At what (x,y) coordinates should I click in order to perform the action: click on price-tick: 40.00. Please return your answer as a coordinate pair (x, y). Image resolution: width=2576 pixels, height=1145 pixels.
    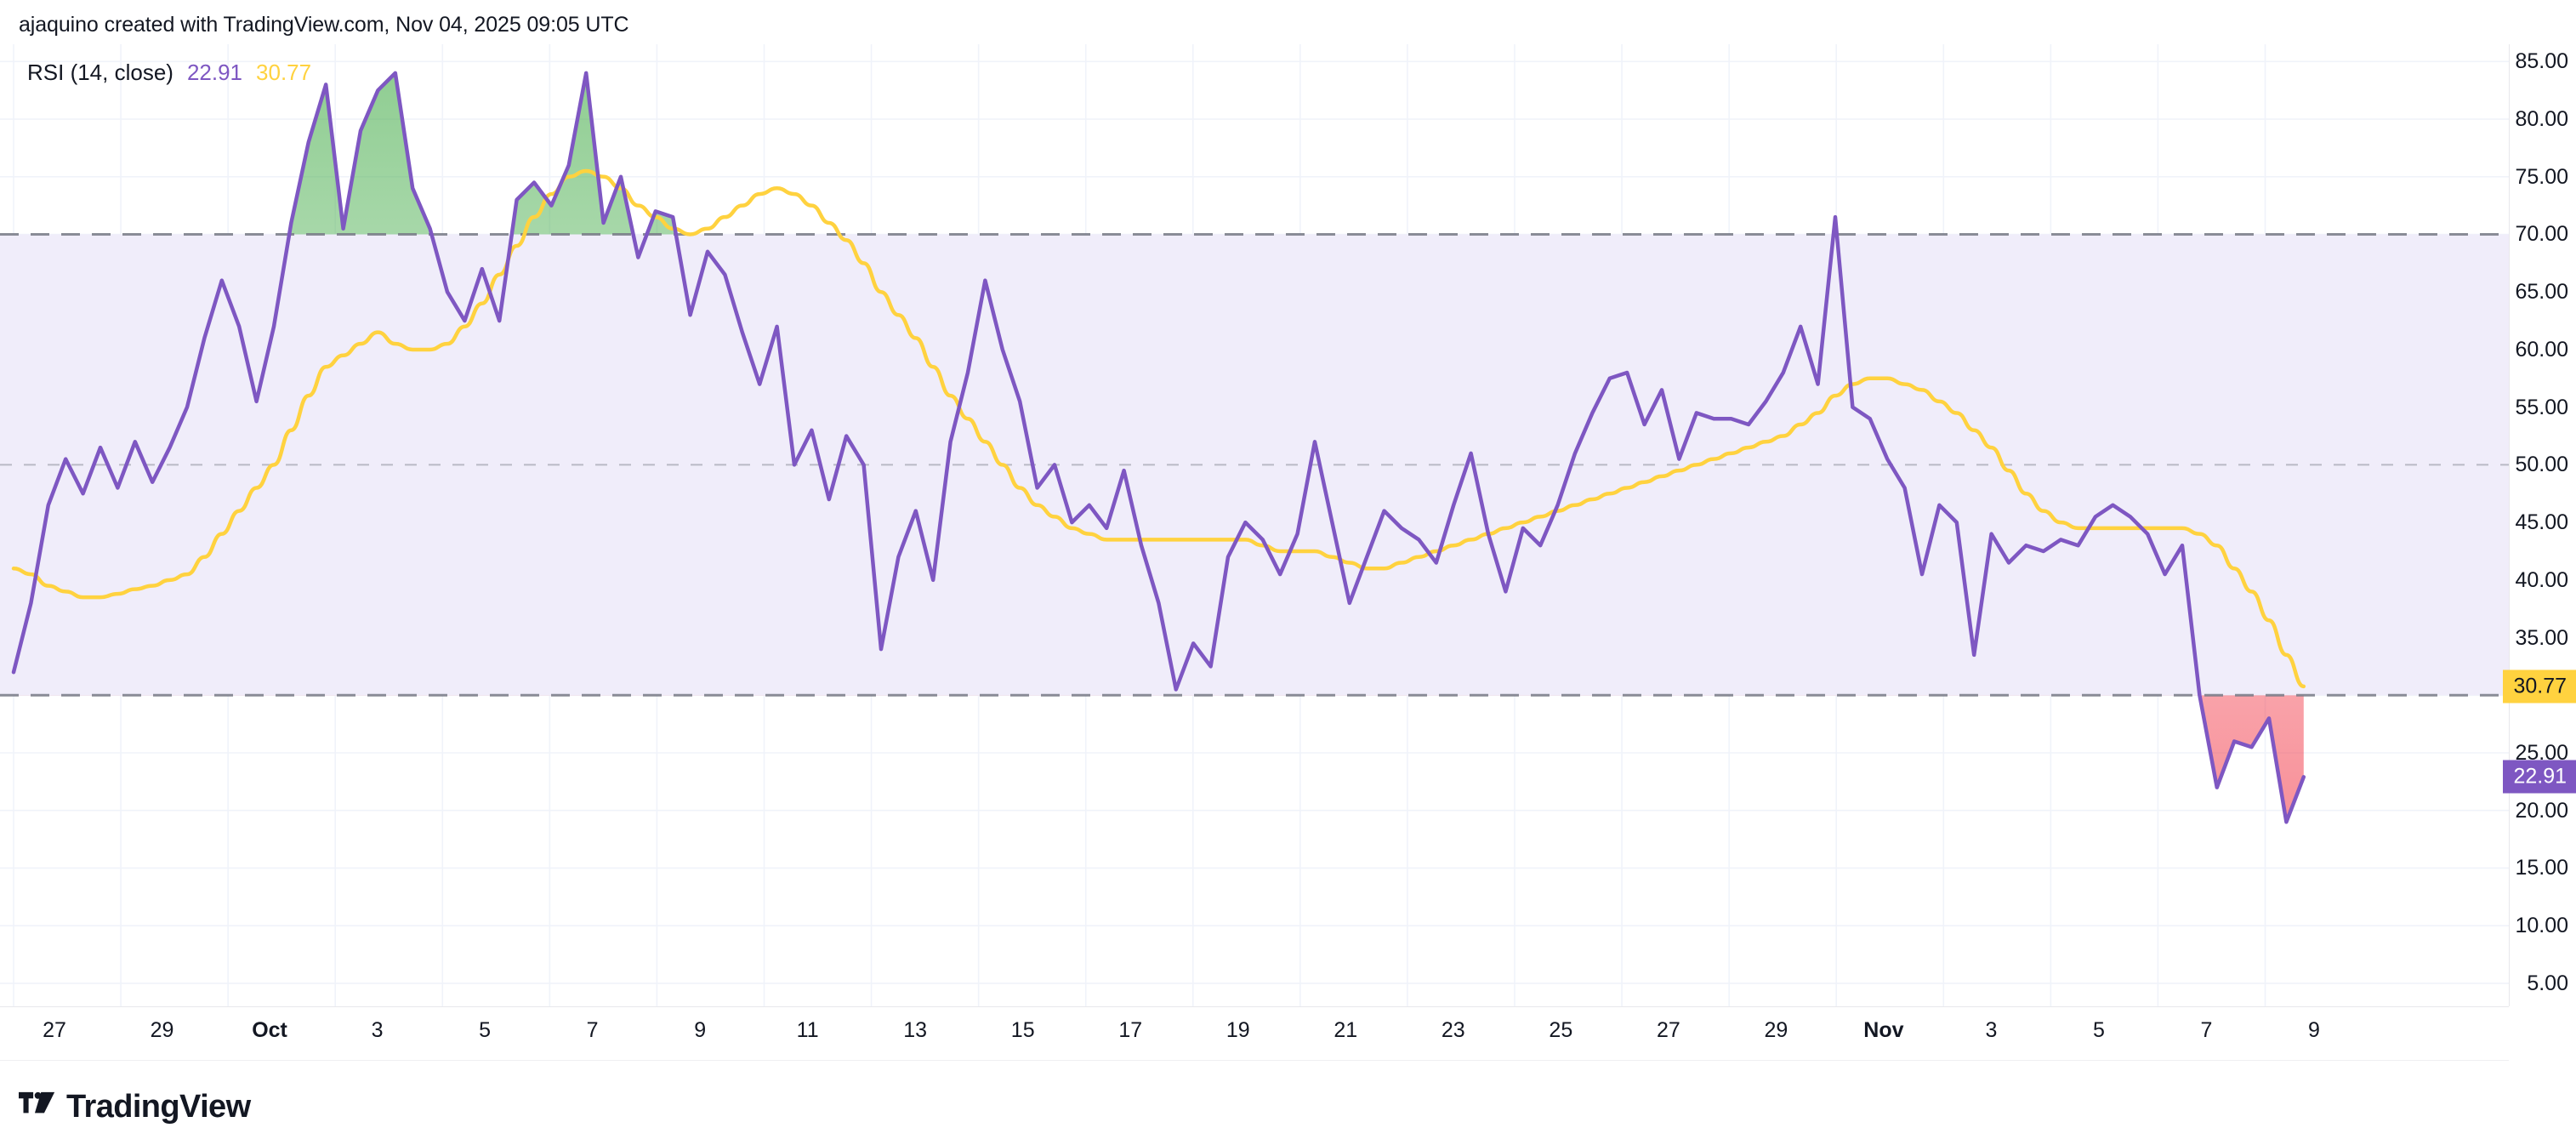
    Looking at the image, I should click on (2541, 579).